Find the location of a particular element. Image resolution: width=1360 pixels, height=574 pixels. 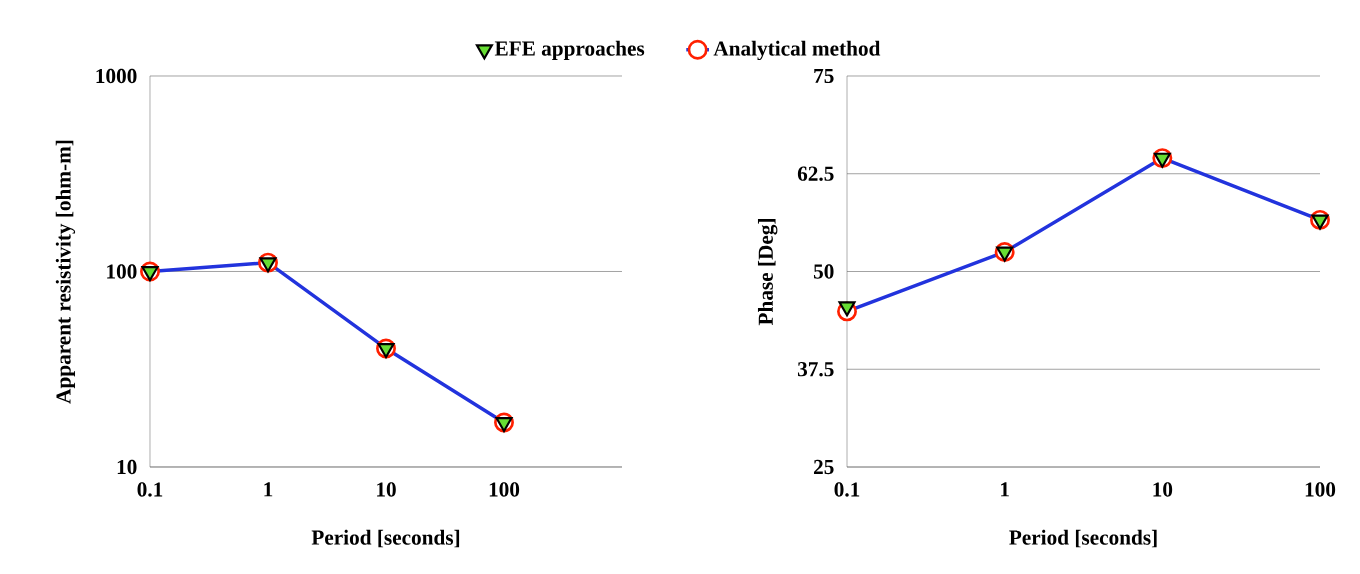

y-tick-label: 100 is located at coordinates (122, 271).